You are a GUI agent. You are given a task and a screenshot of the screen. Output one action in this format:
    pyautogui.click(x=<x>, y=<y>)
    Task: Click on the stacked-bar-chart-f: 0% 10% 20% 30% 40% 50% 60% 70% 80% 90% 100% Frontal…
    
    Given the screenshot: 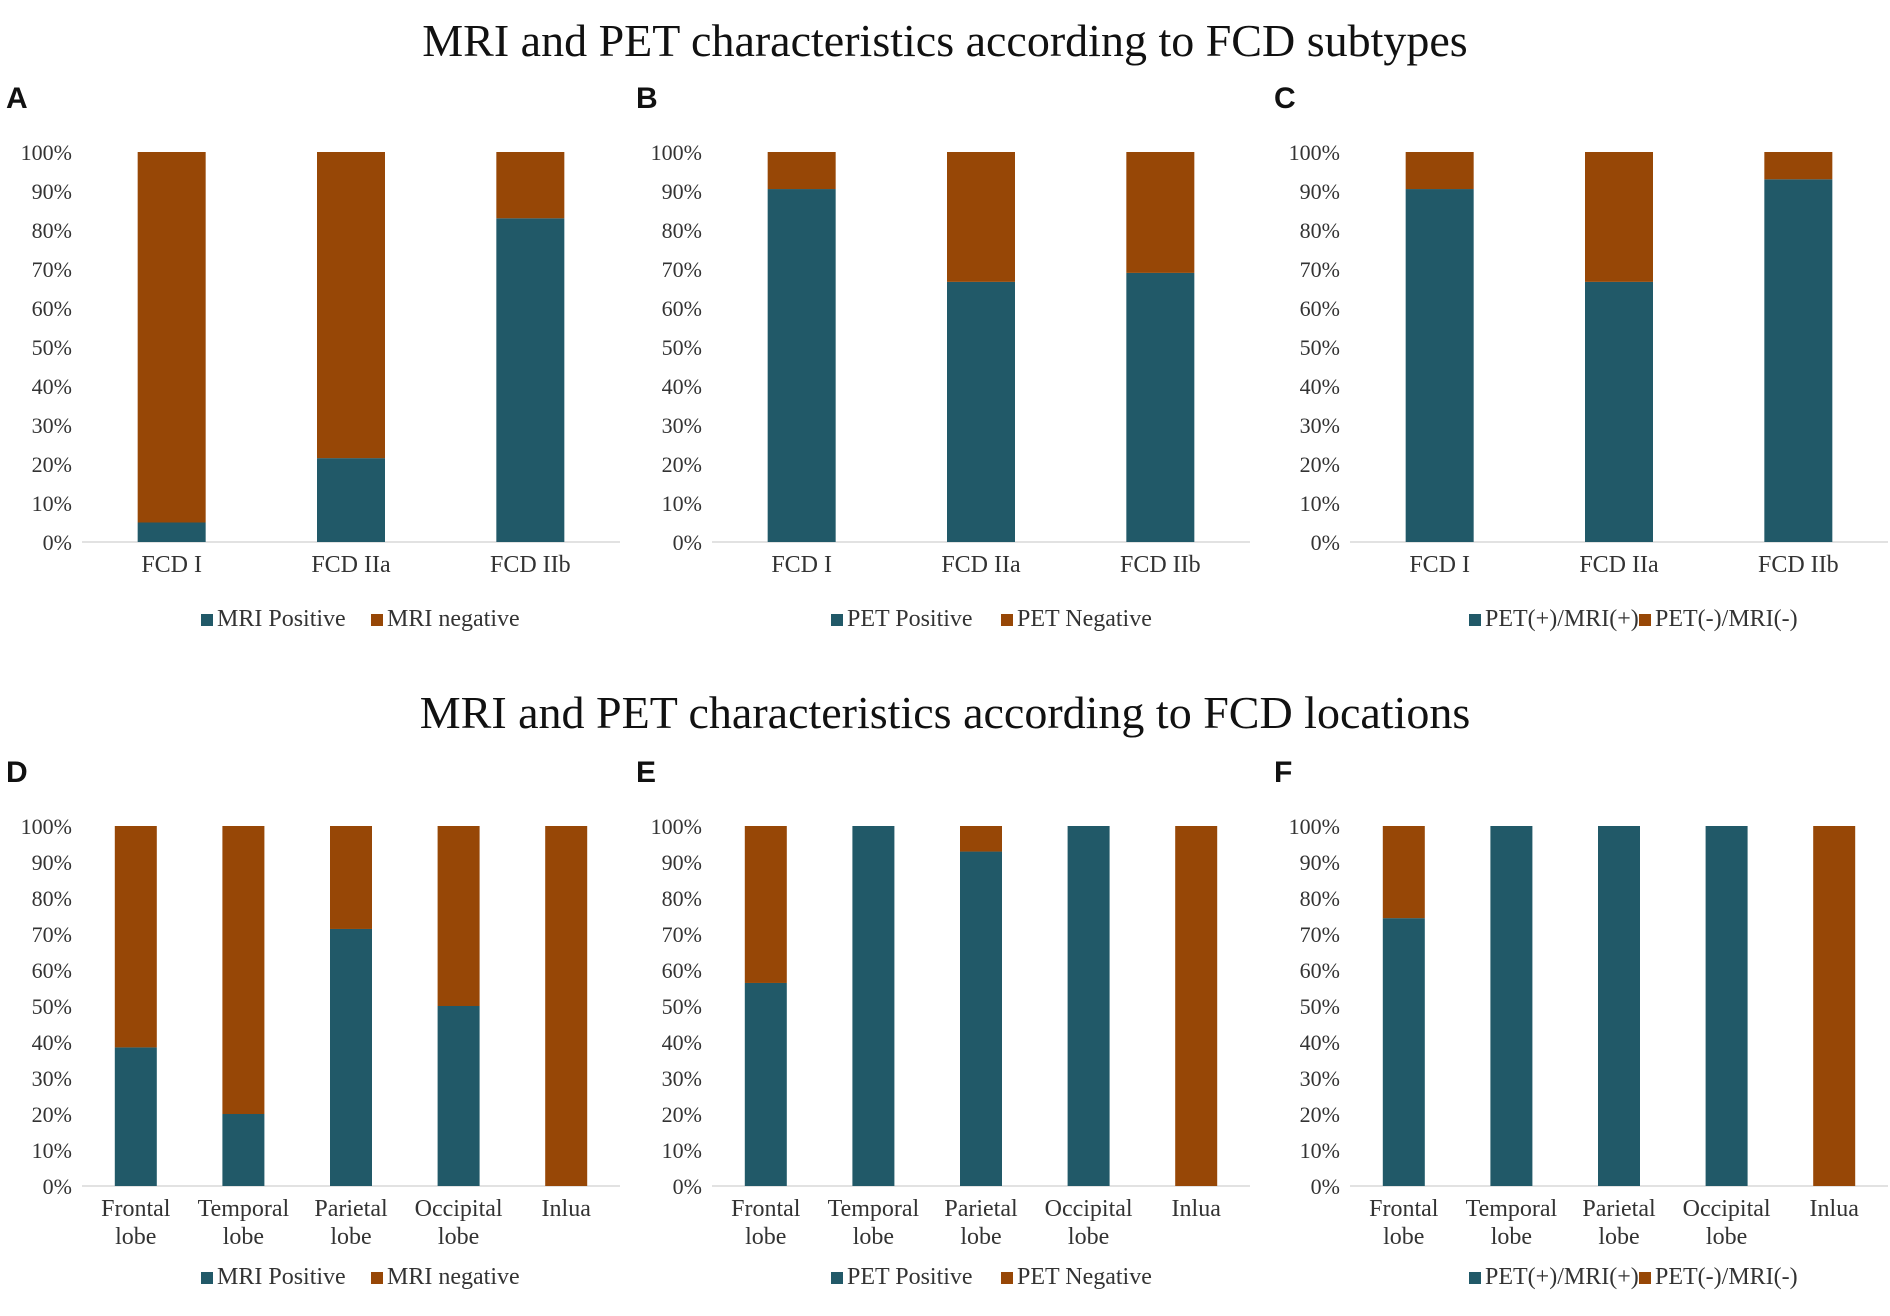 What is the action you would take?
    pyautogui.click(x=1588, y=1052)
    